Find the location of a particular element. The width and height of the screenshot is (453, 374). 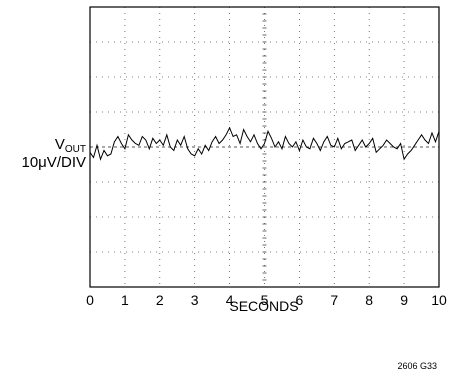

x-tick-label: 0 is located at coordinates (90, 300).